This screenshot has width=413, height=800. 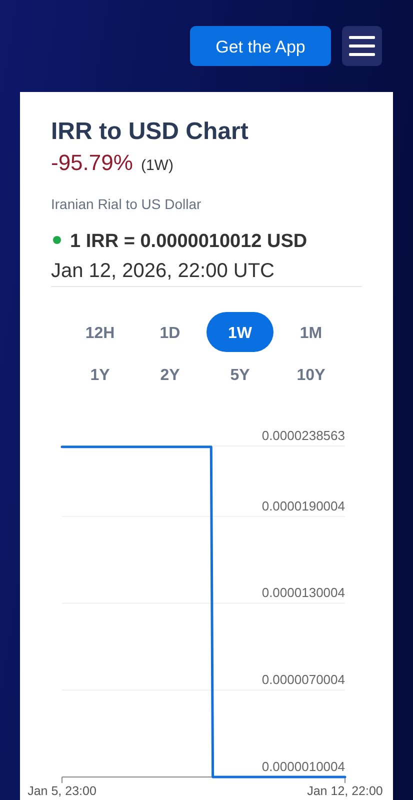 What do you see at coordinates (100, 333) in the screenshot?
I see `text: 12H` at bounding box center [100, 333].